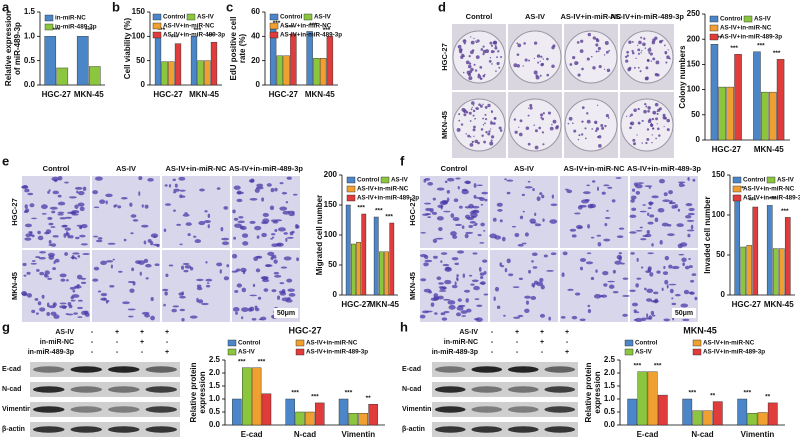  Describe the element at coordinates (591, 125) in the screenshot. I see `dish` at that location.